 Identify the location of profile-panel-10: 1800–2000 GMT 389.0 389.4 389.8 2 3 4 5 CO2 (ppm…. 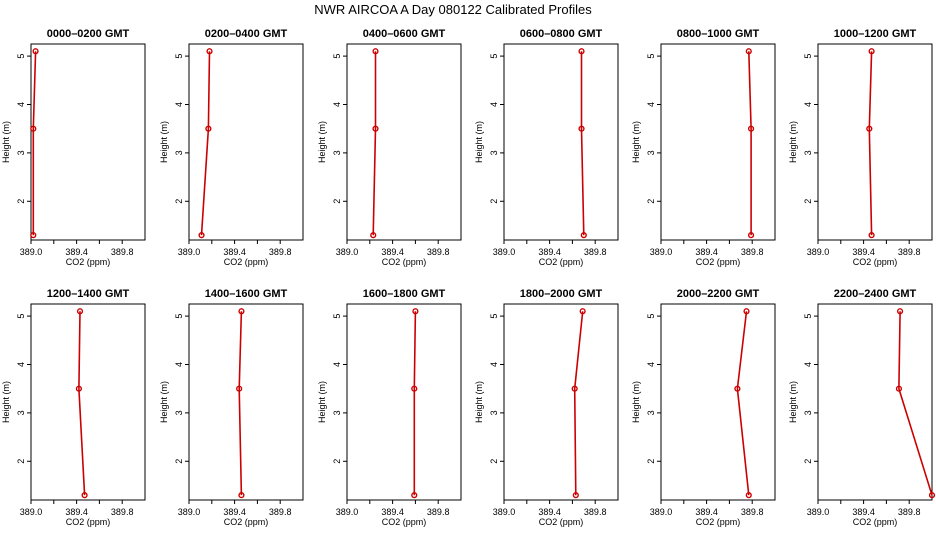
(546, 407).